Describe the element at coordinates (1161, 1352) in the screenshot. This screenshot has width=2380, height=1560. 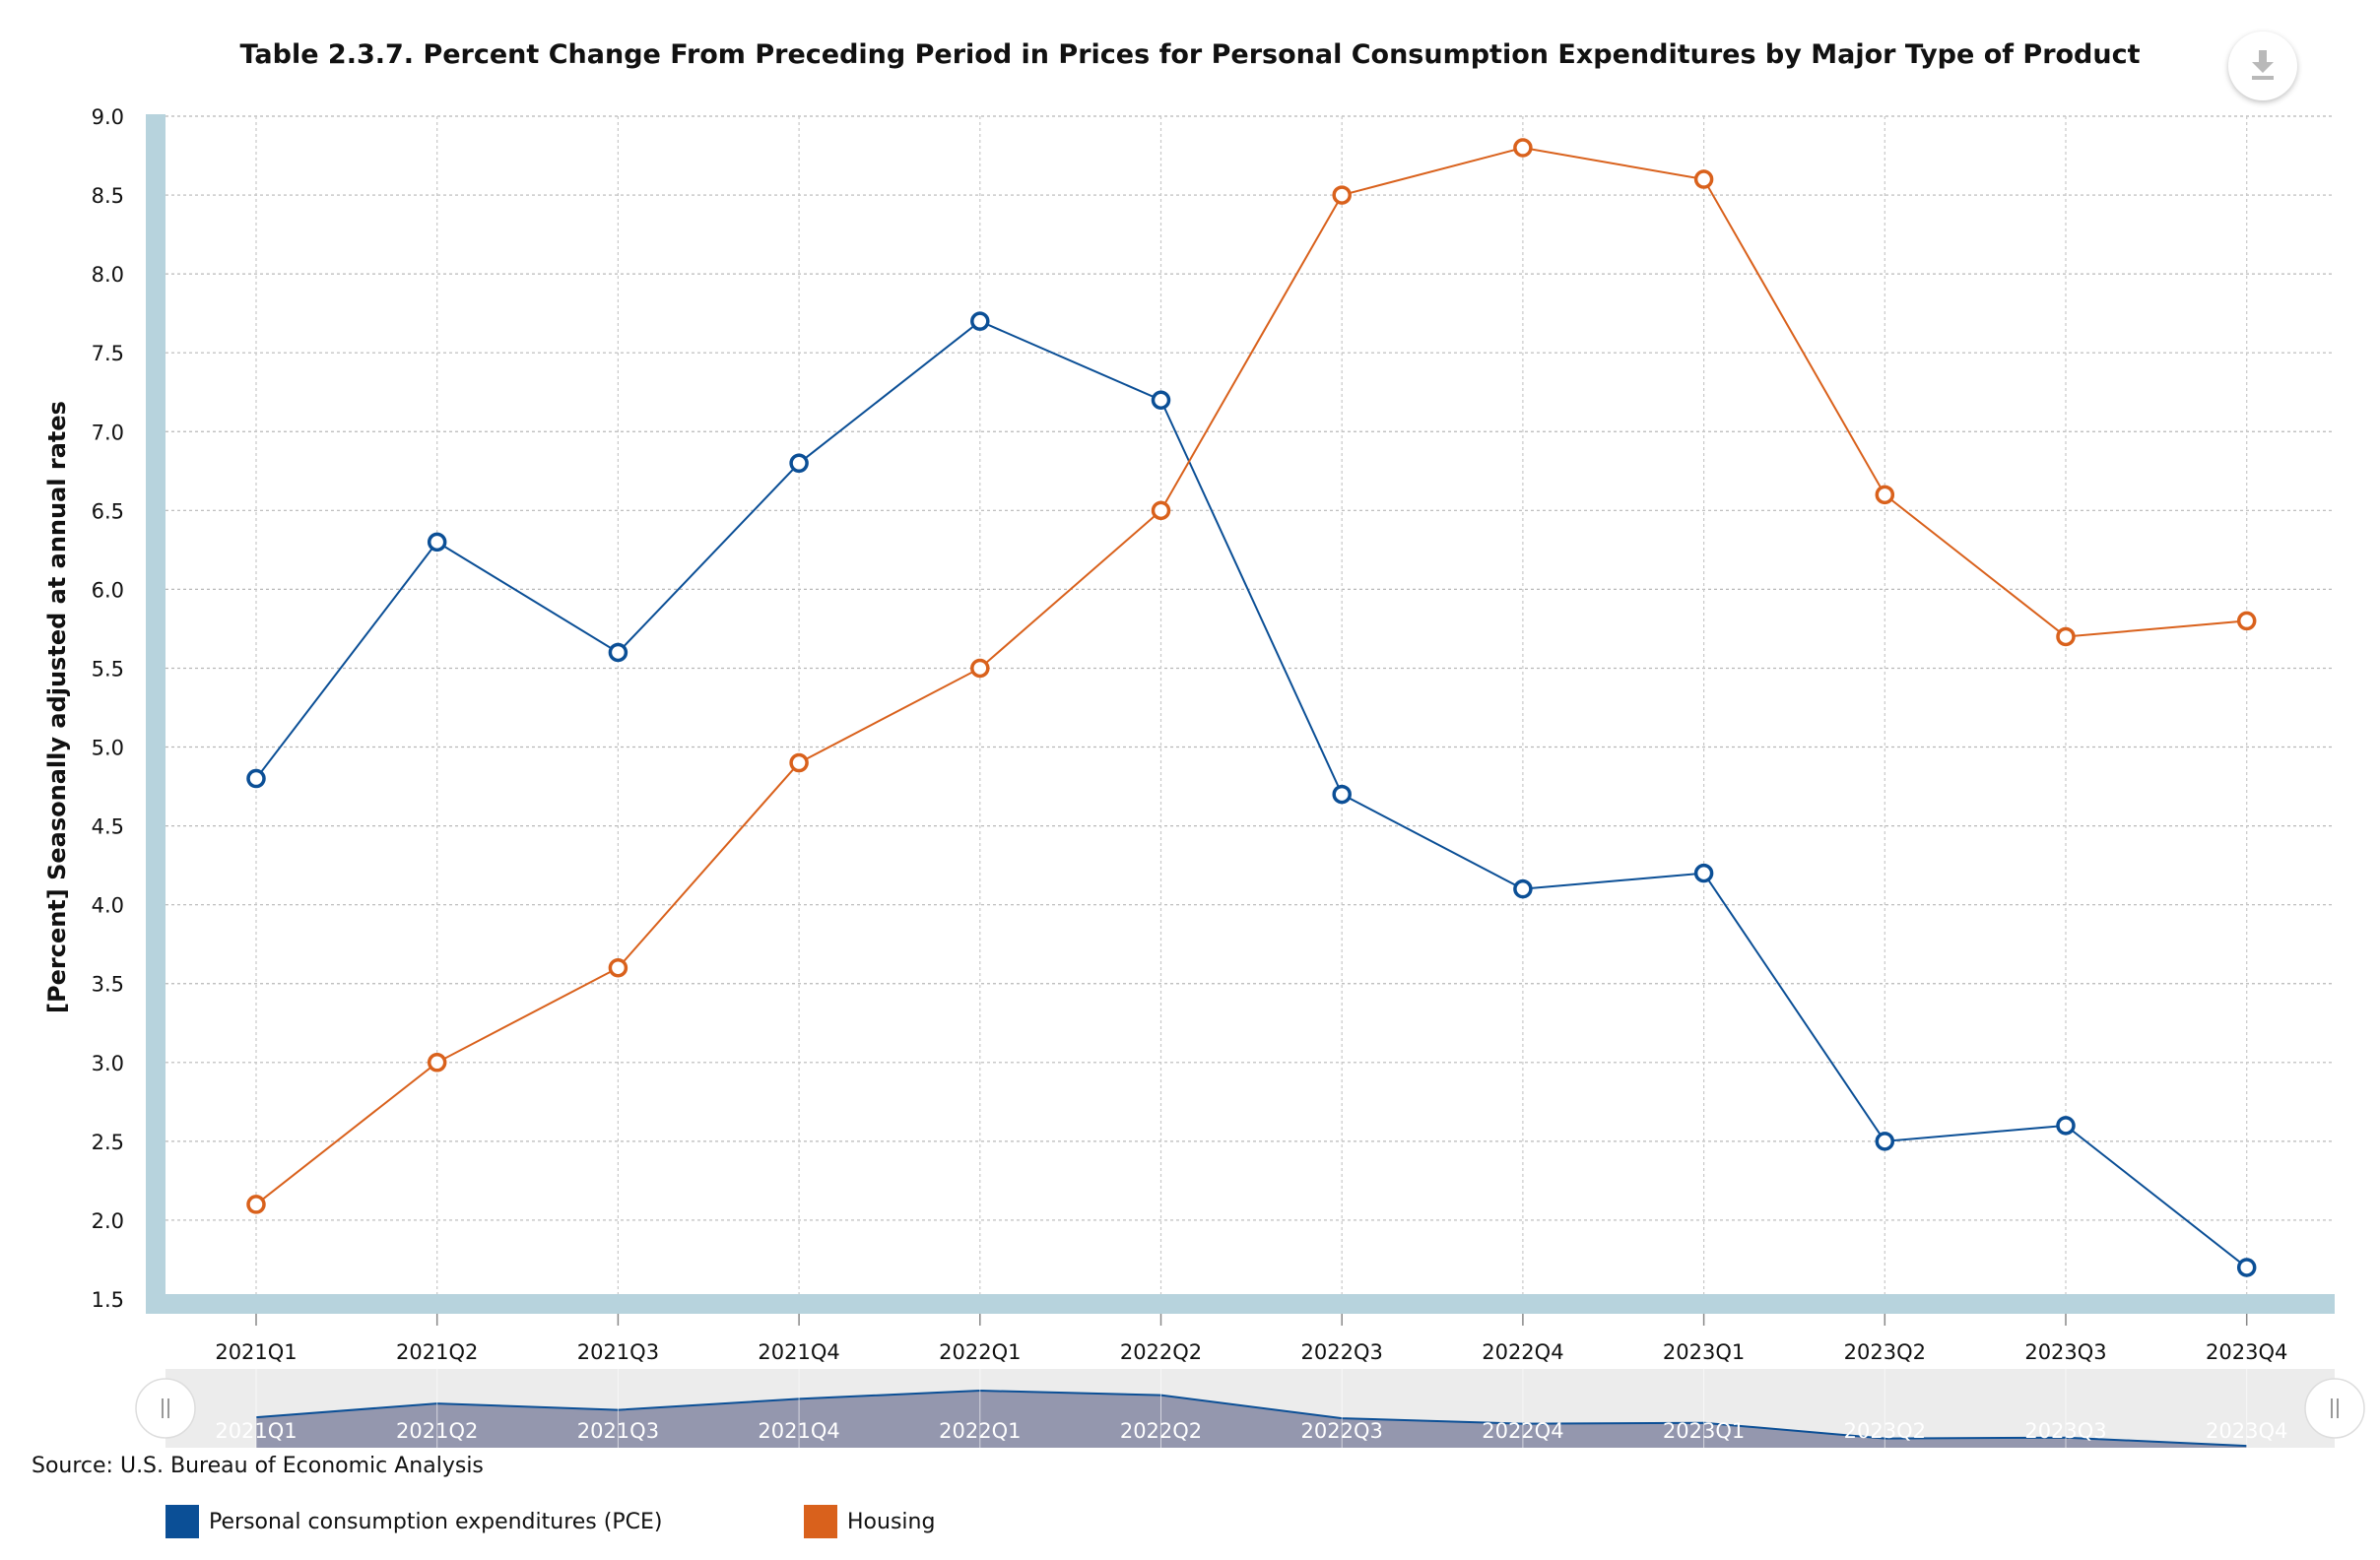
I see `x-tick-label: 2022Q2` at that location.